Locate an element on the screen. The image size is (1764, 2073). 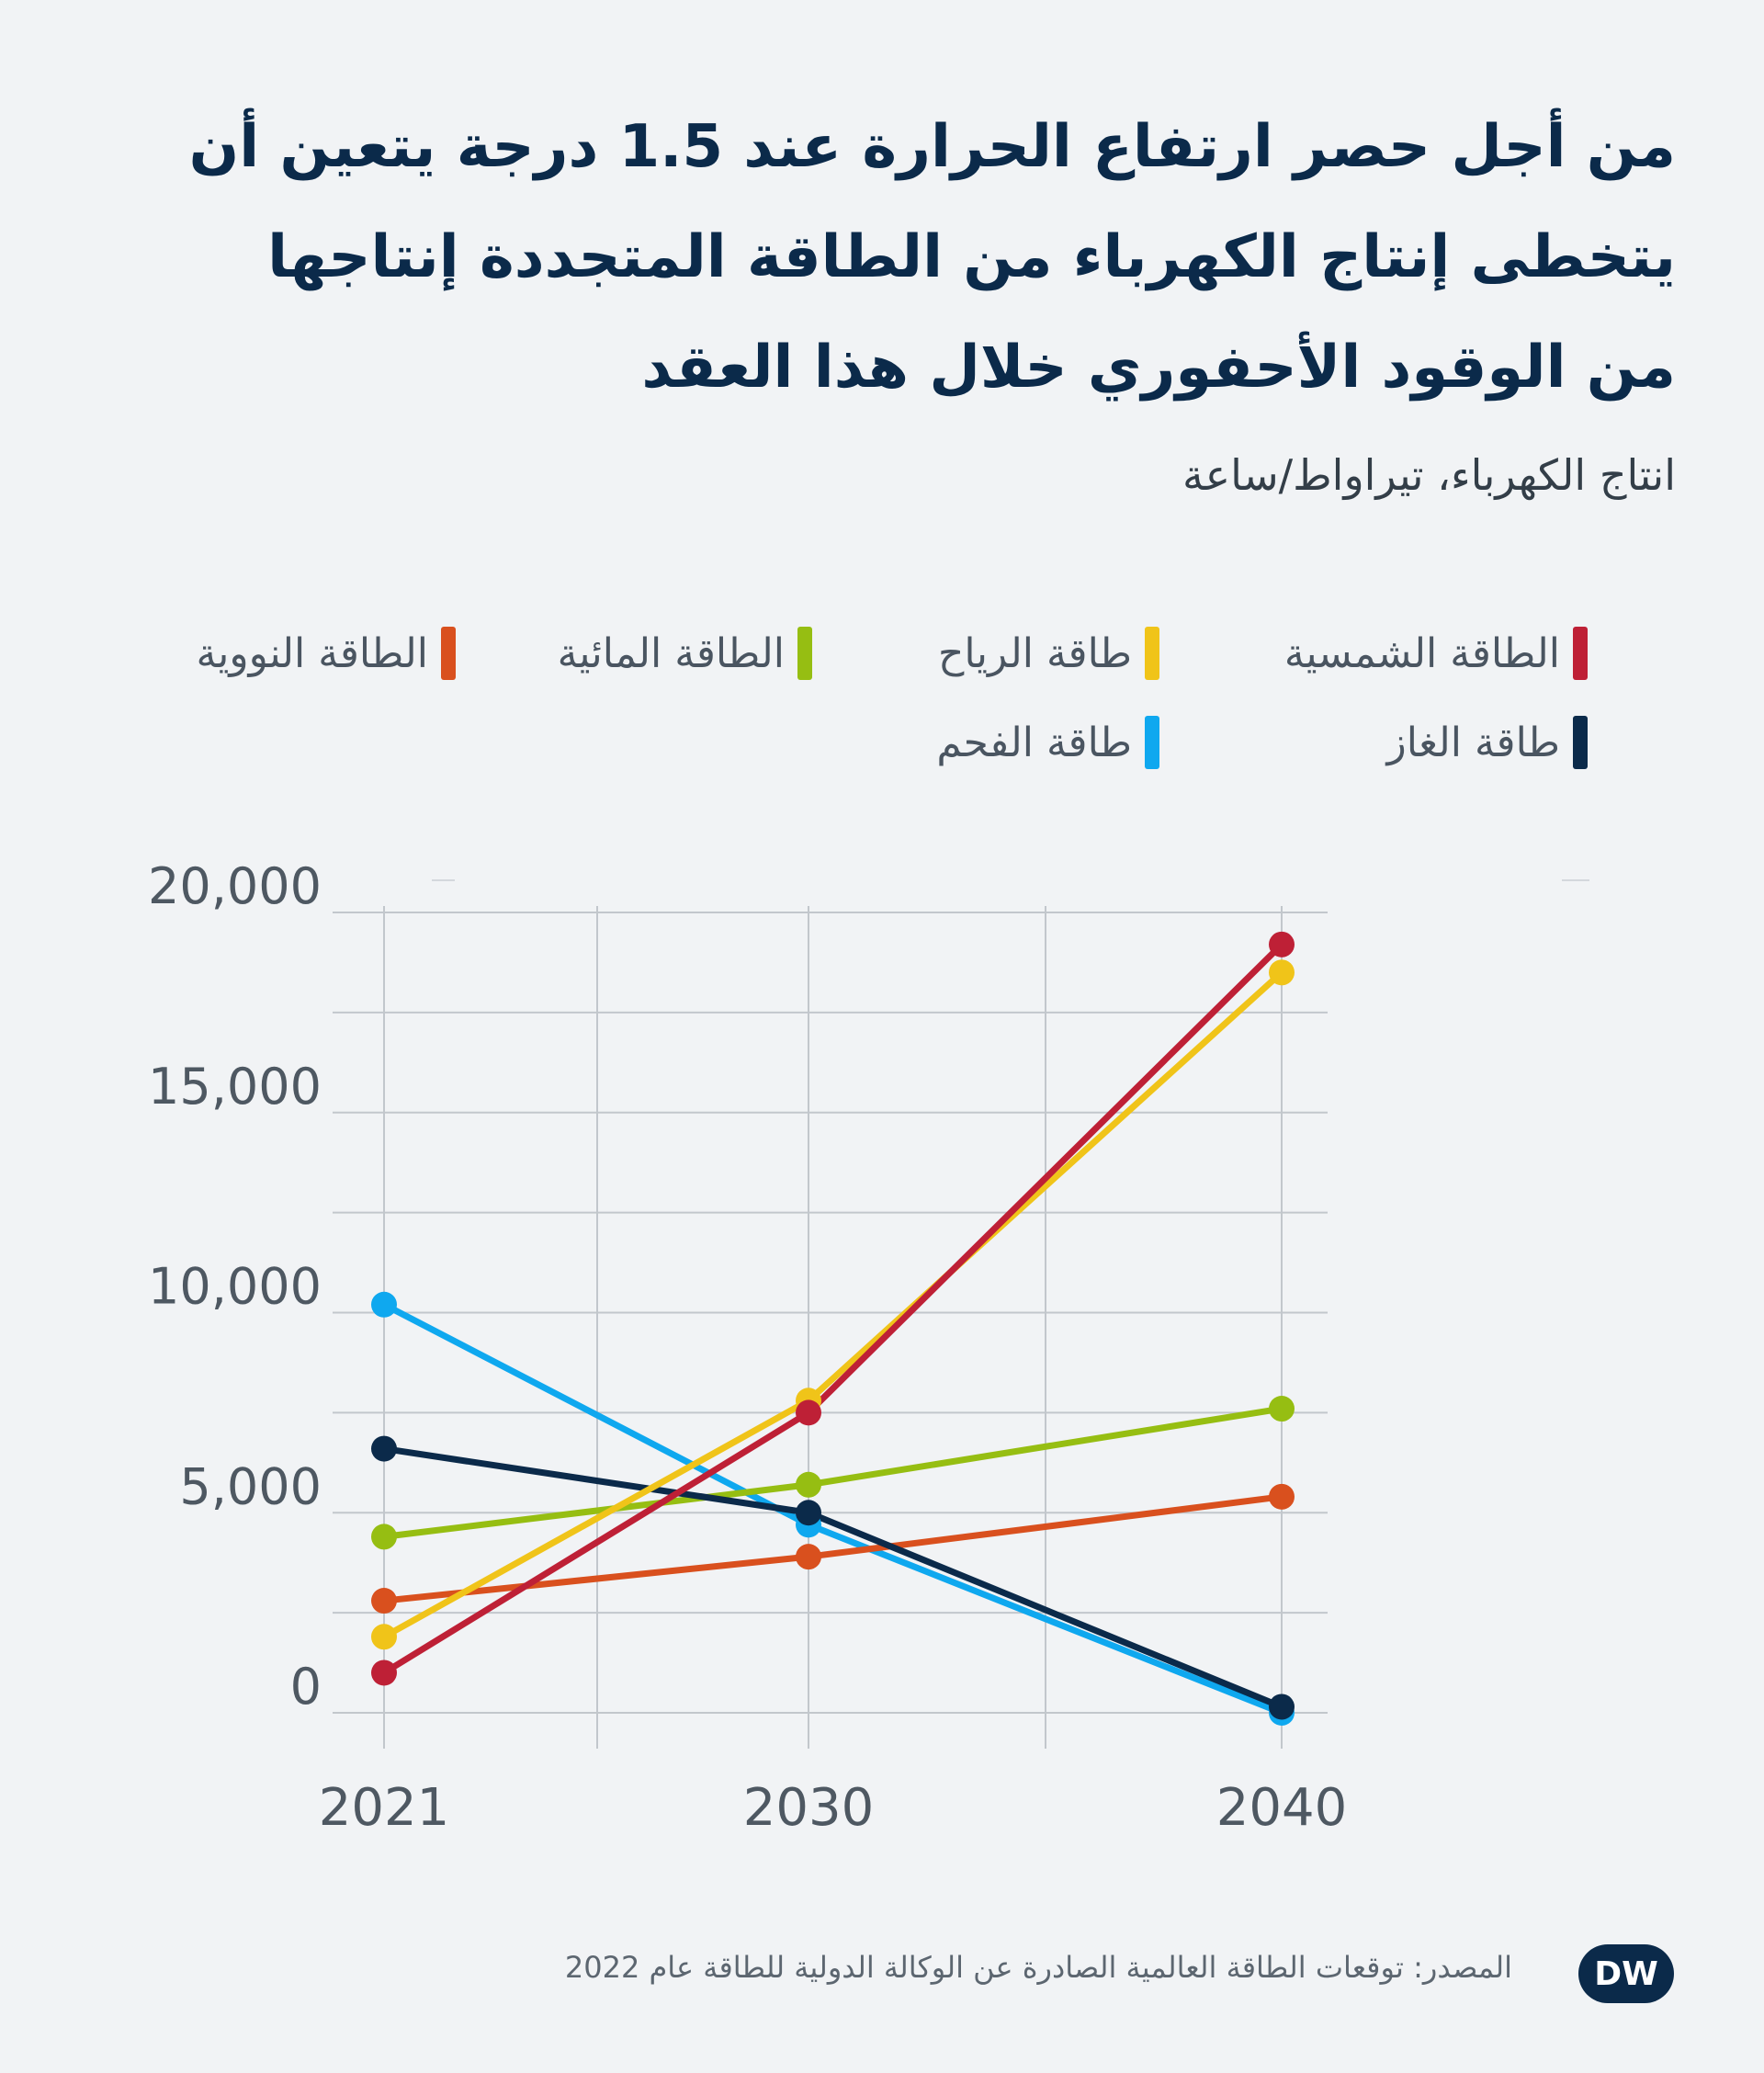
x-tick-label: 2040 is located at coordinates (1282, 1808).